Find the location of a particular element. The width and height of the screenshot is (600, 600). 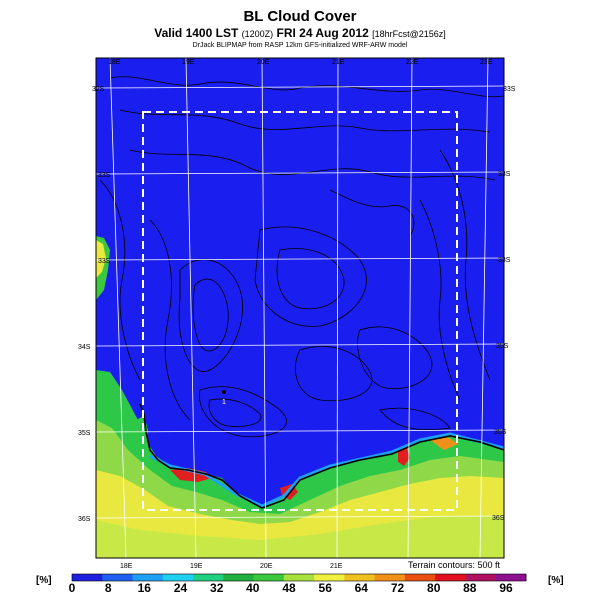

colorbar is located at coordinates (299, 577).